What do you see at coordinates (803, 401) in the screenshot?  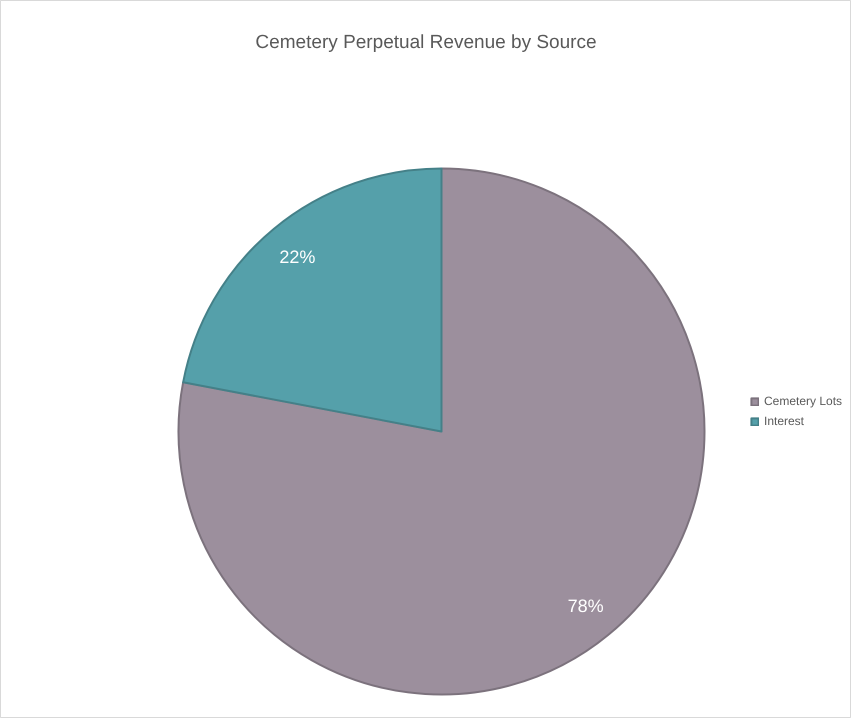 I see `legend-label: Cemetery Lots` at bounding box center [803, 401].